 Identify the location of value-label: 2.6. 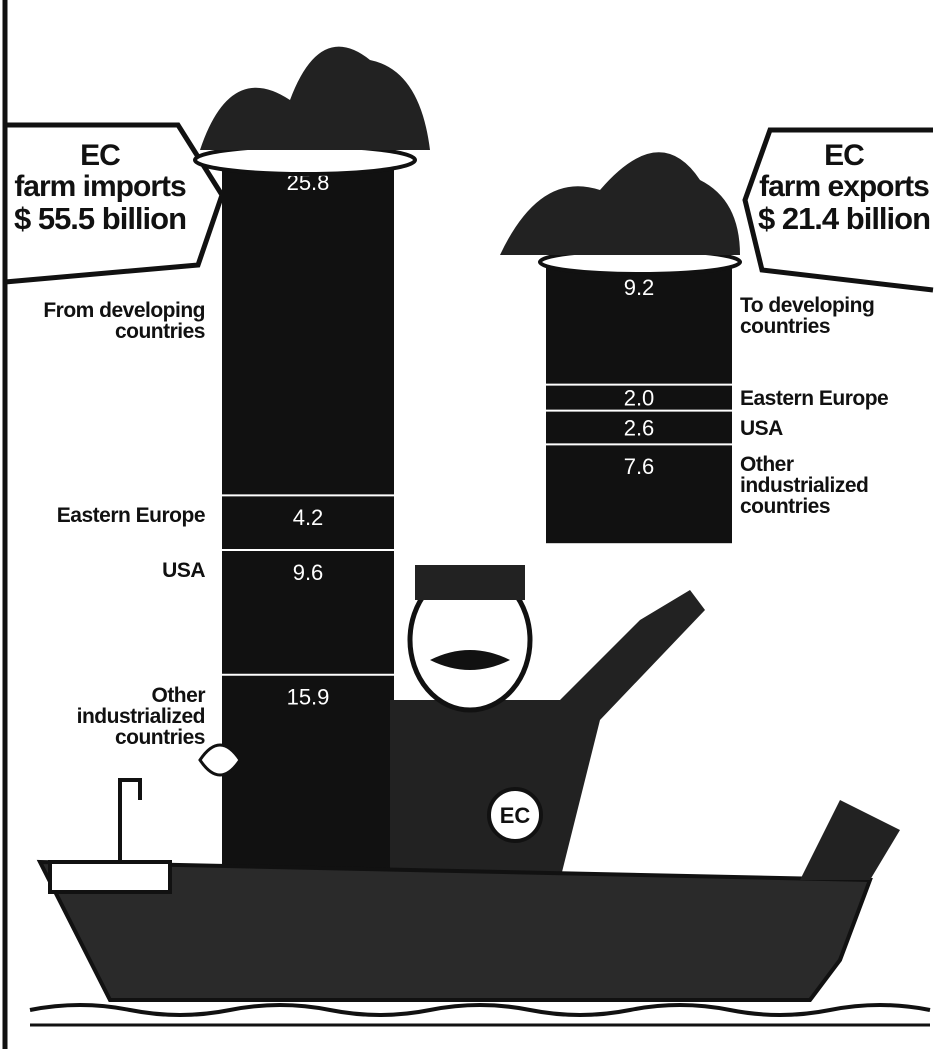
(639, 427).